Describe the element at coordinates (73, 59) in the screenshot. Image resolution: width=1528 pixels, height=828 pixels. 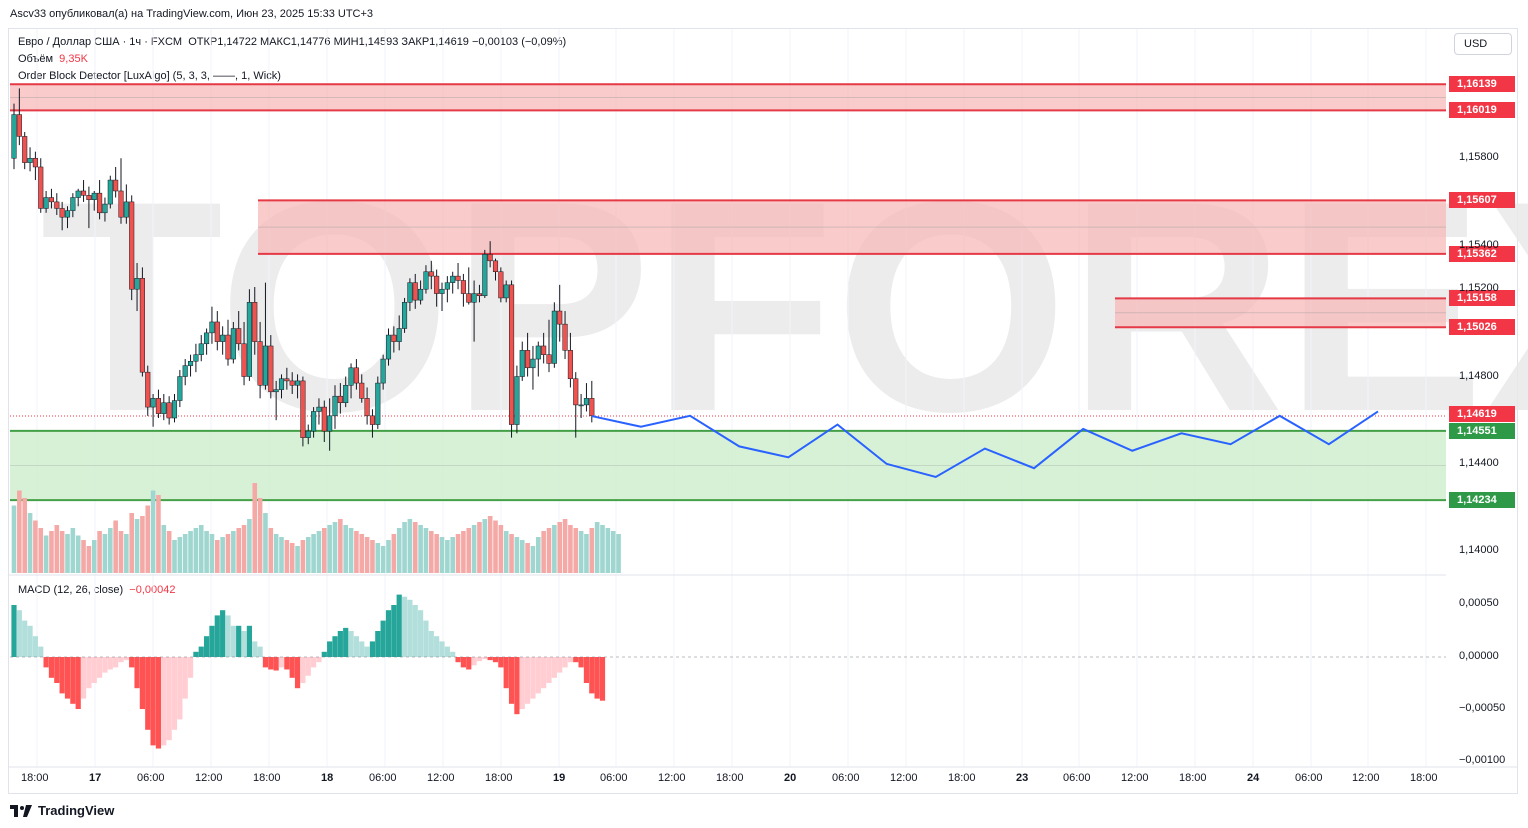
I see `volume-value: 9,35K` at that location.